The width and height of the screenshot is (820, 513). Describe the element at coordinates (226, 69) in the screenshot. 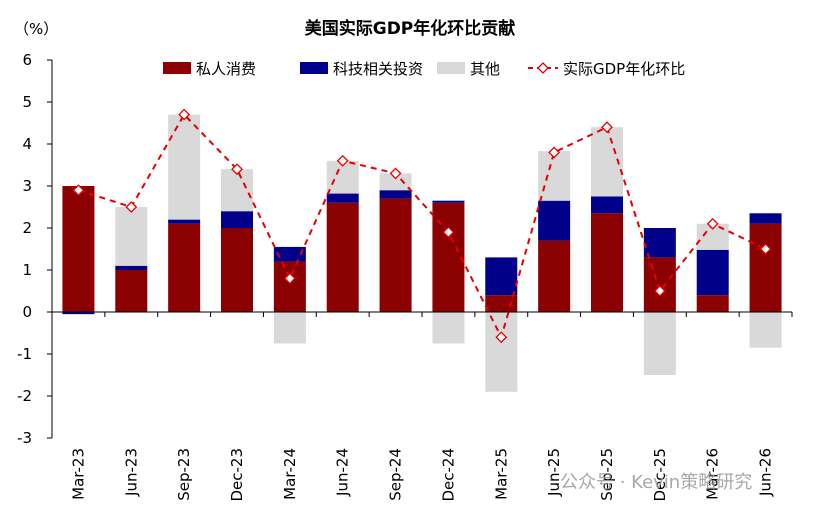

I see `legend-label: 私人消费` at that location.